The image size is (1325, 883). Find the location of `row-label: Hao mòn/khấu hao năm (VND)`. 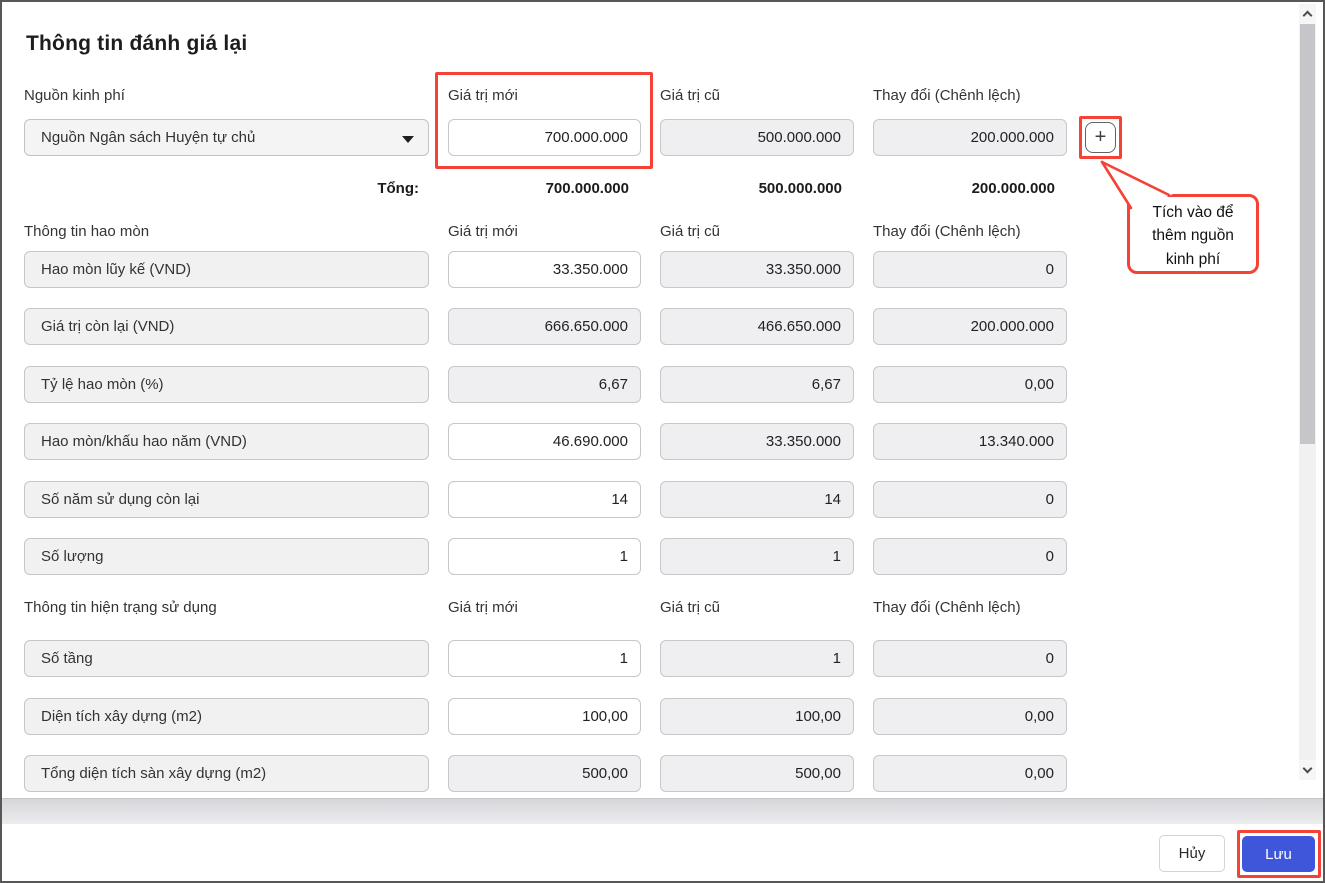

row-label: Hao mòn/khấu hao năm (VND) is located at coordinates (226, 441).